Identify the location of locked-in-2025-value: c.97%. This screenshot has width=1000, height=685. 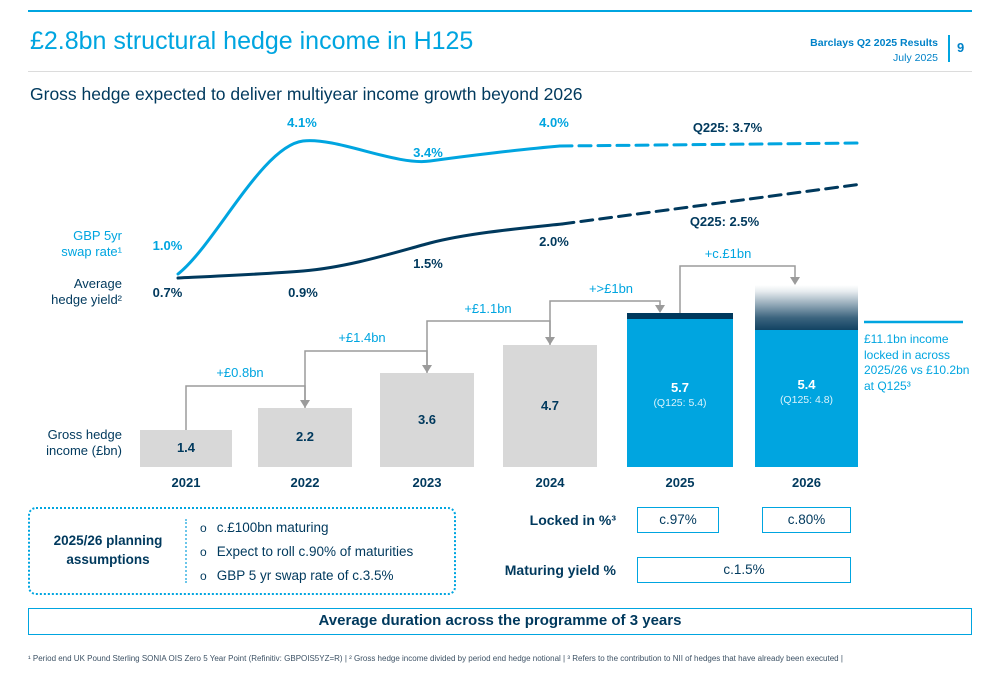
(678, 520).